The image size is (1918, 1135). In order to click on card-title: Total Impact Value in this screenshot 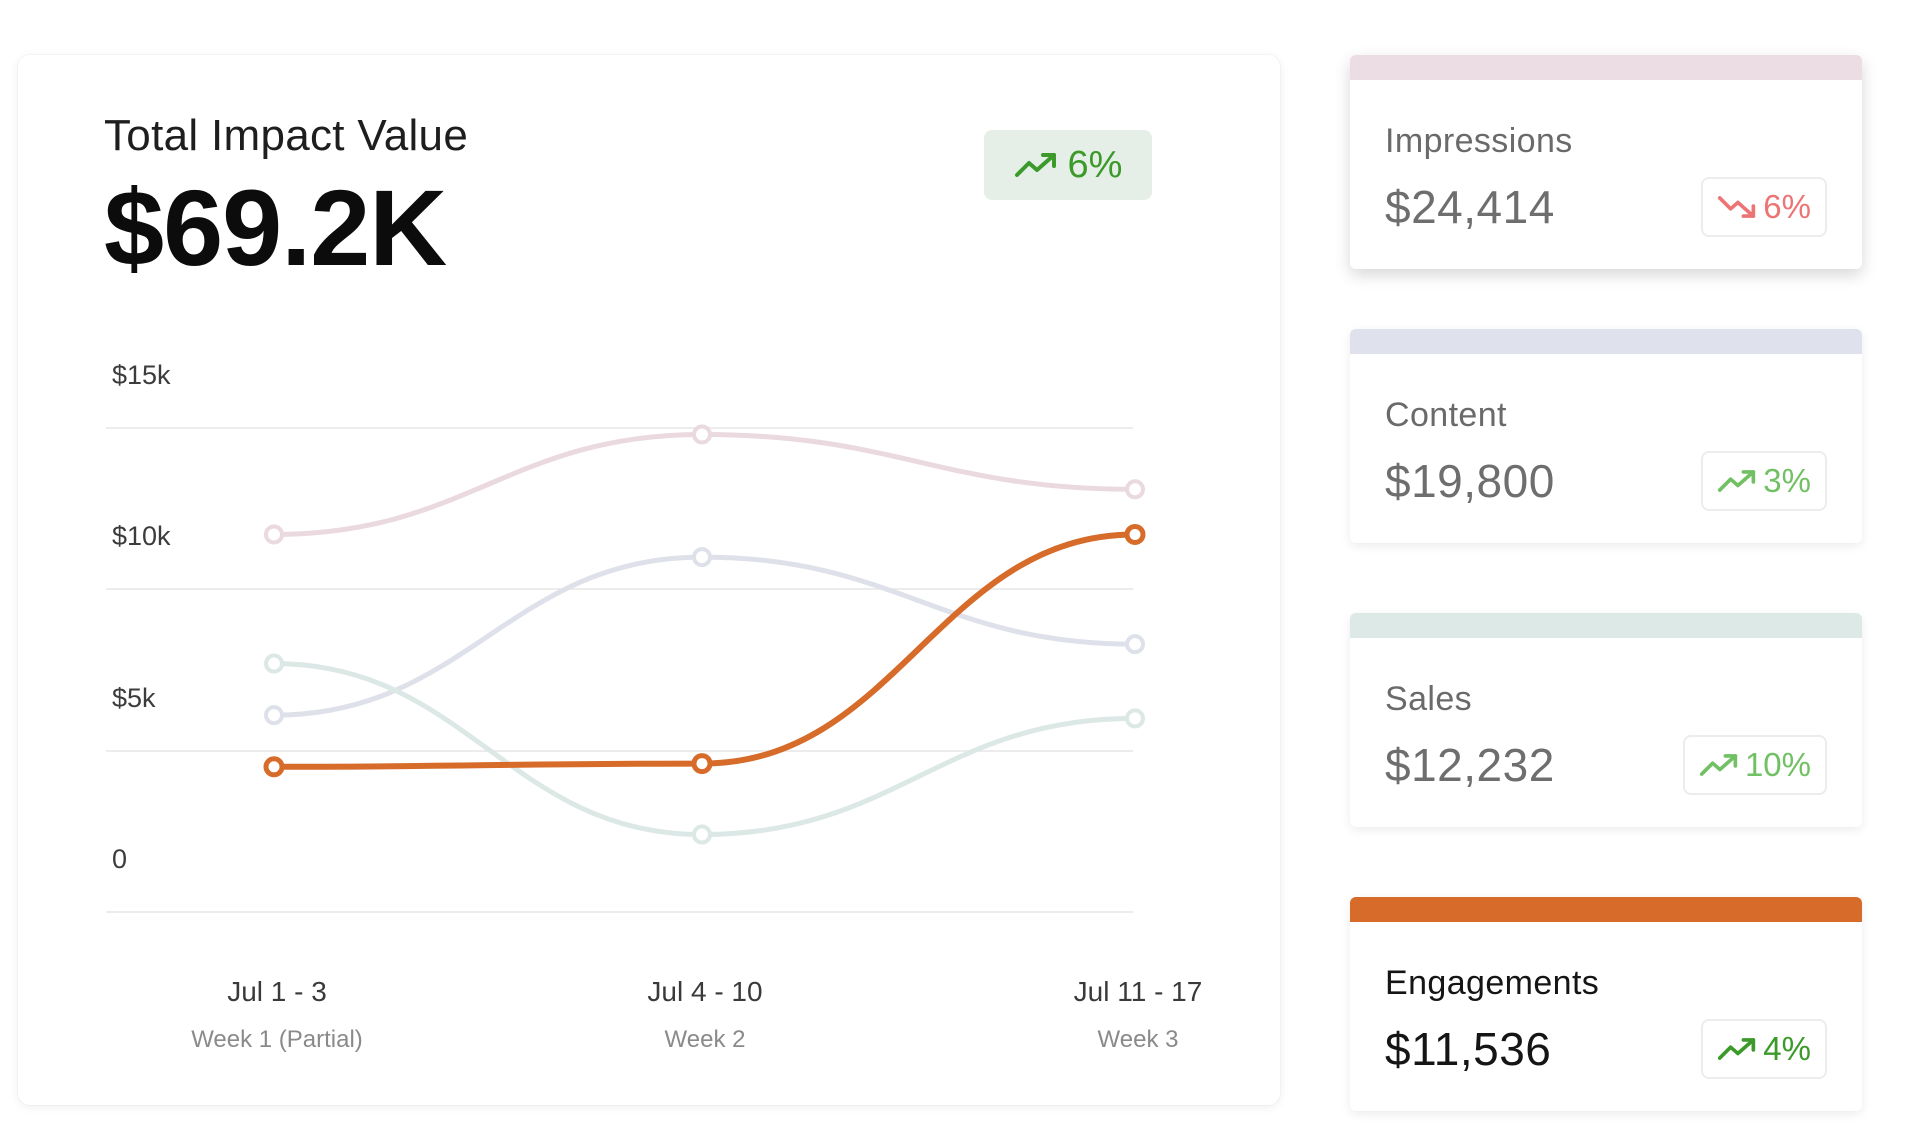, I will do `click(286, 135)`.